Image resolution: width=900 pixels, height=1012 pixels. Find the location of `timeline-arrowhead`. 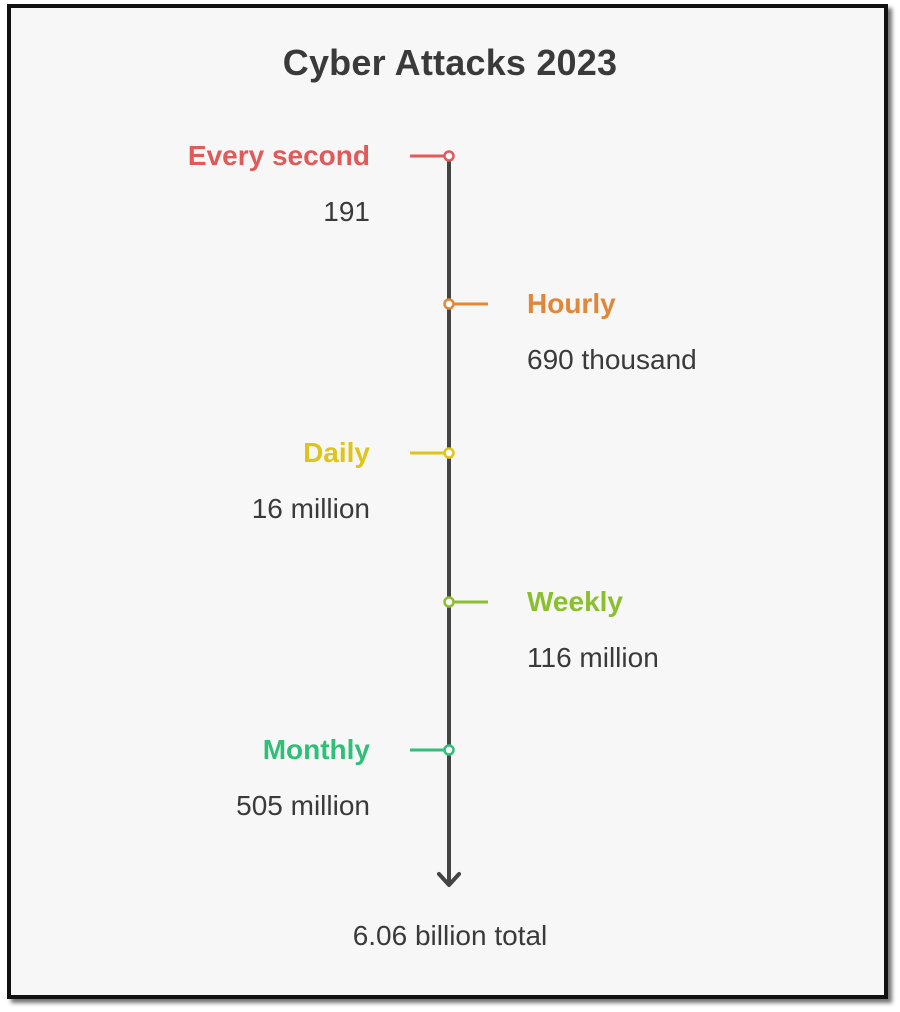

timeline-arrowhead is located at coordinates (449, 879).